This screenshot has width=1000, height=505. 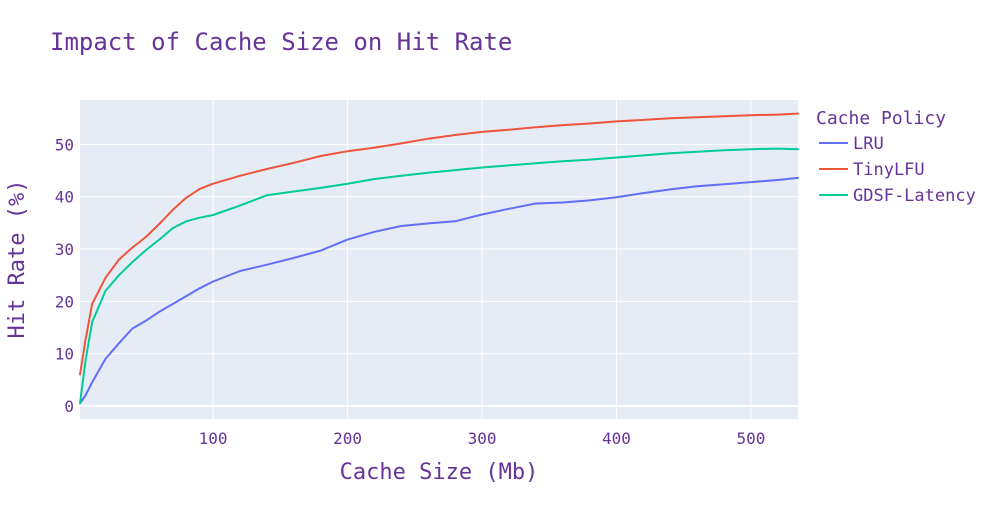 I want to click on x-tick-label: 500, so click(x=750, y=438).